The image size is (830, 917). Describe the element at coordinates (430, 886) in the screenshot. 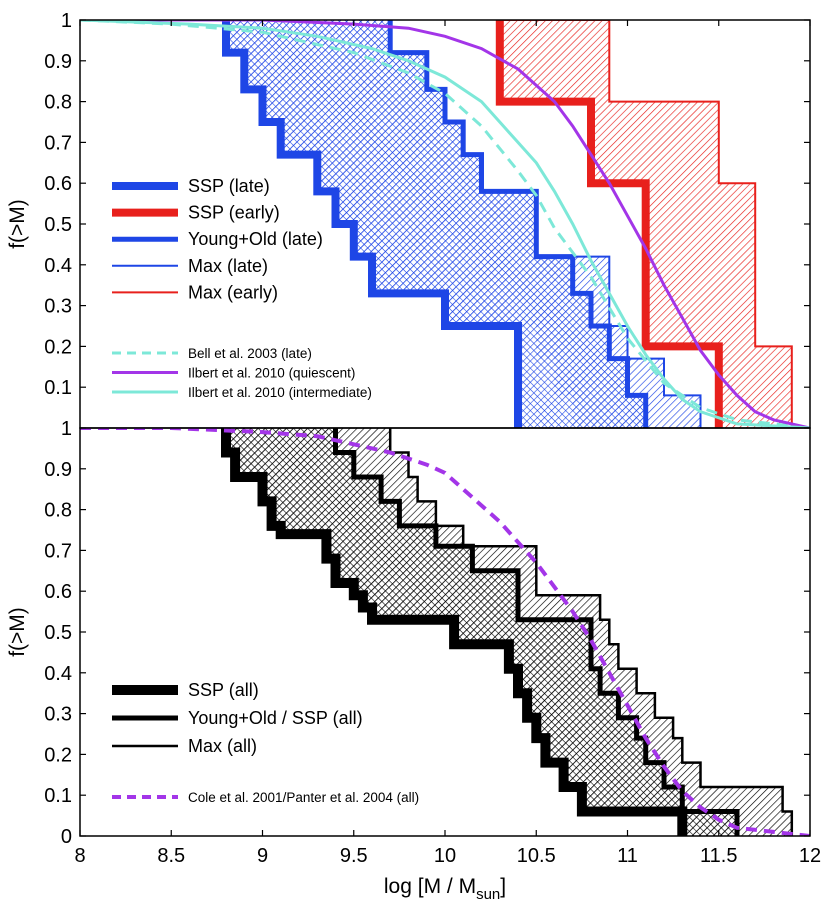

I see `x-axis-label-main: log [M / M` at that location.